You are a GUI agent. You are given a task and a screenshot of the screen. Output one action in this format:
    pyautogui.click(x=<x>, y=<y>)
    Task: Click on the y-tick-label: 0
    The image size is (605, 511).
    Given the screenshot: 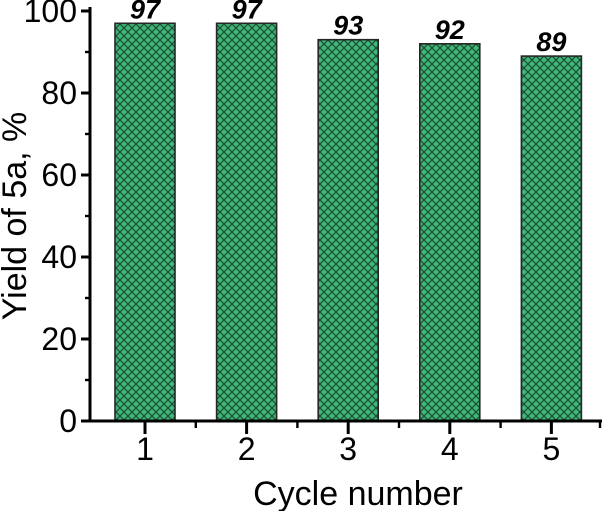 What is the action you would take?
    pyautogui.click(x=68, y=421)
    